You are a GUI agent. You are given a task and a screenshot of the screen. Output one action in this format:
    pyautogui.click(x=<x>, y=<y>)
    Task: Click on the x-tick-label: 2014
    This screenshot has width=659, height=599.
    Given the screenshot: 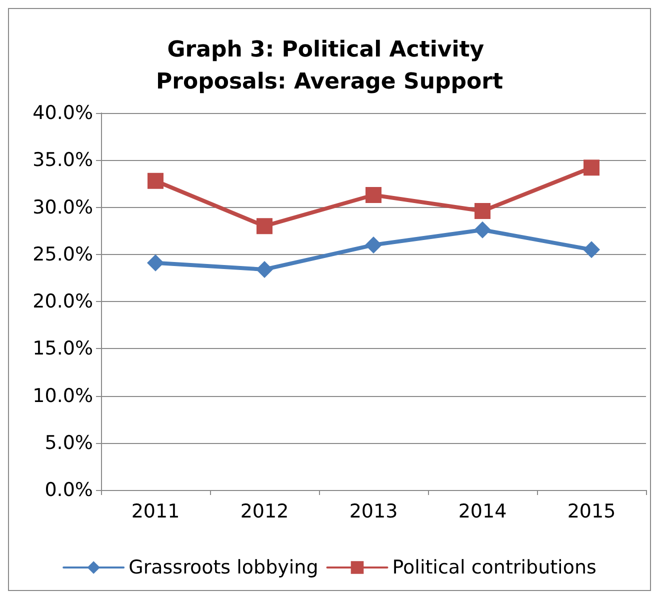 What is the action you would take?
    pyautogui.click(x=482, y=511)
    